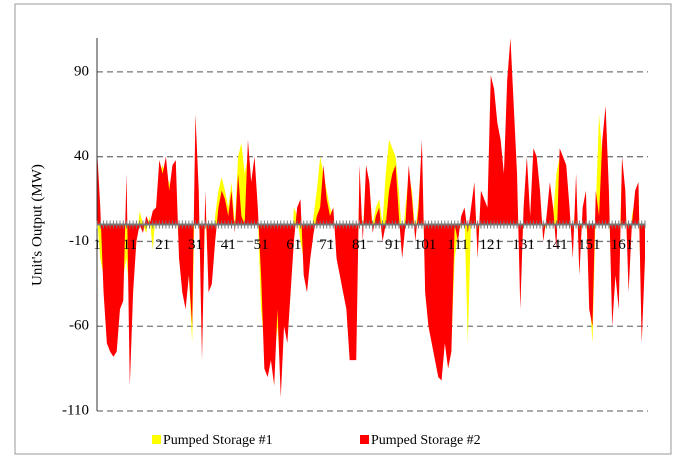 Image resolution: width=673 pixels, height=461 pixels. I want to click on x-tick-label: 131, so click(523, 245).